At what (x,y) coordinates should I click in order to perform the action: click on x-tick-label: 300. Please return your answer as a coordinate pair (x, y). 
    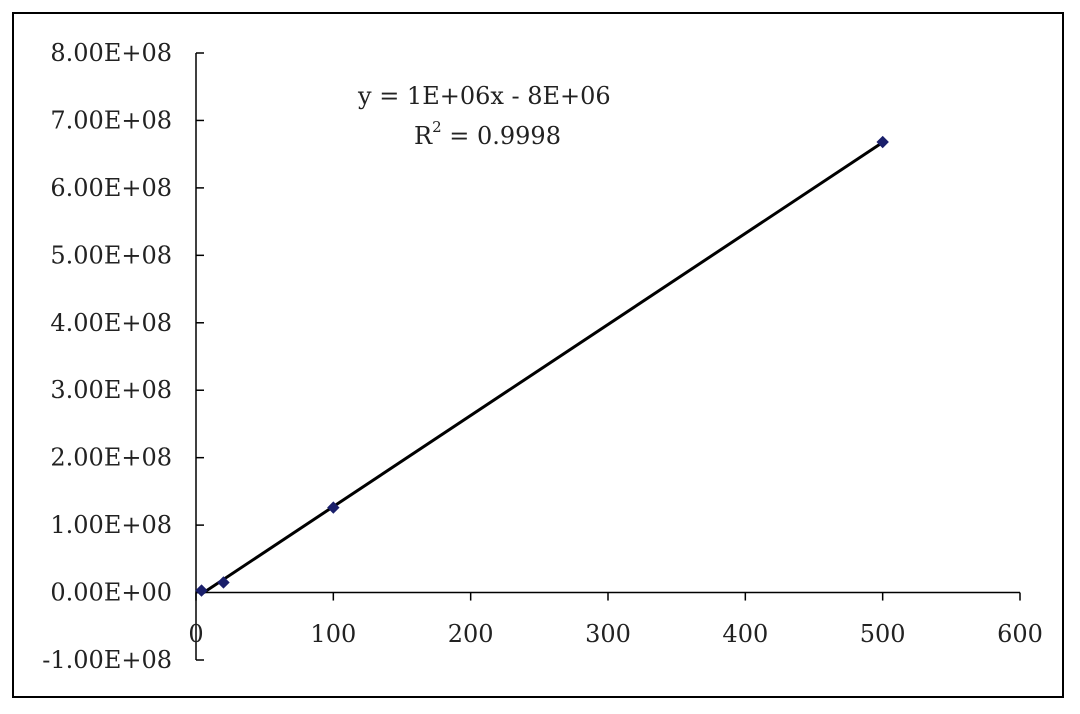
    Looking at the image, I should click on (608, 634).